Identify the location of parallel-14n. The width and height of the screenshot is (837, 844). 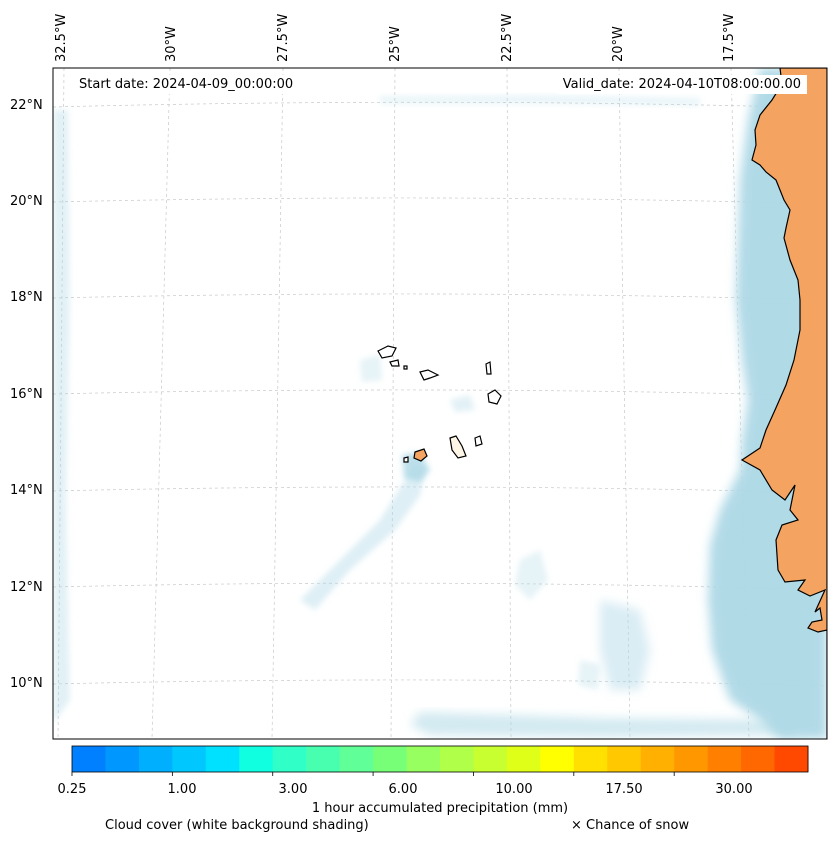
(440, 490).